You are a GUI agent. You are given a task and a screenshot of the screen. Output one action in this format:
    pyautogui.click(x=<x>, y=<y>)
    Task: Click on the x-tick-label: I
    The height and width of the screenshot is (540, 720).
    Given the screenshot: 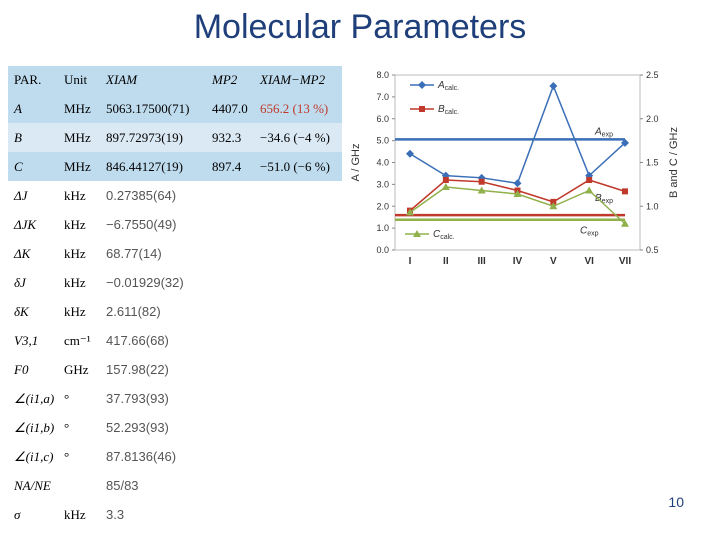 What is the action you would take?
    pyautogui.click(x=410, y=261)
    